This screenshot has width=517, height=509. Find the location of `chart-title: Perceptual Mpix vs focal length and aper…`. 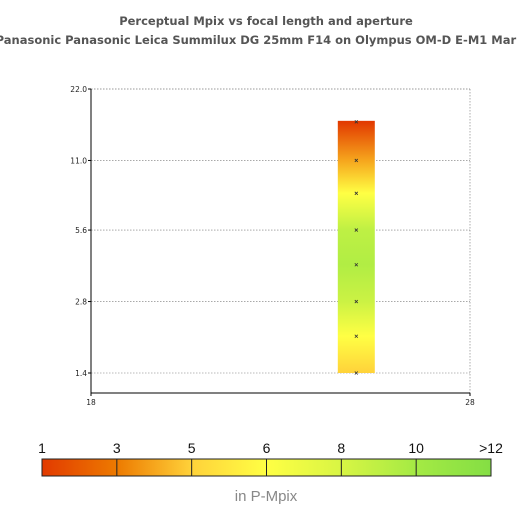

chart-title: Perceptual Mpix vs focal length and aper… is located at coordinates (266, 21).